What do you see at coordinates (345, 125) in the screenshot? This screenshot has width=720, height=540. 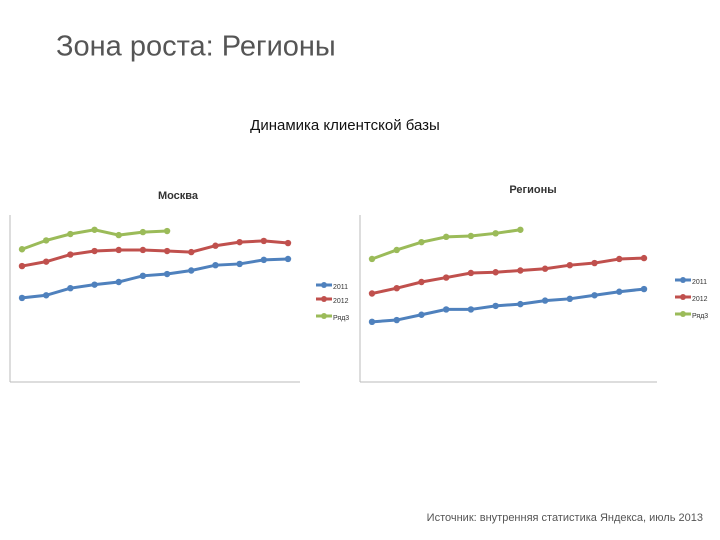 I see `heading: Динамика клиентской базы` at bounding box center [345, 125].